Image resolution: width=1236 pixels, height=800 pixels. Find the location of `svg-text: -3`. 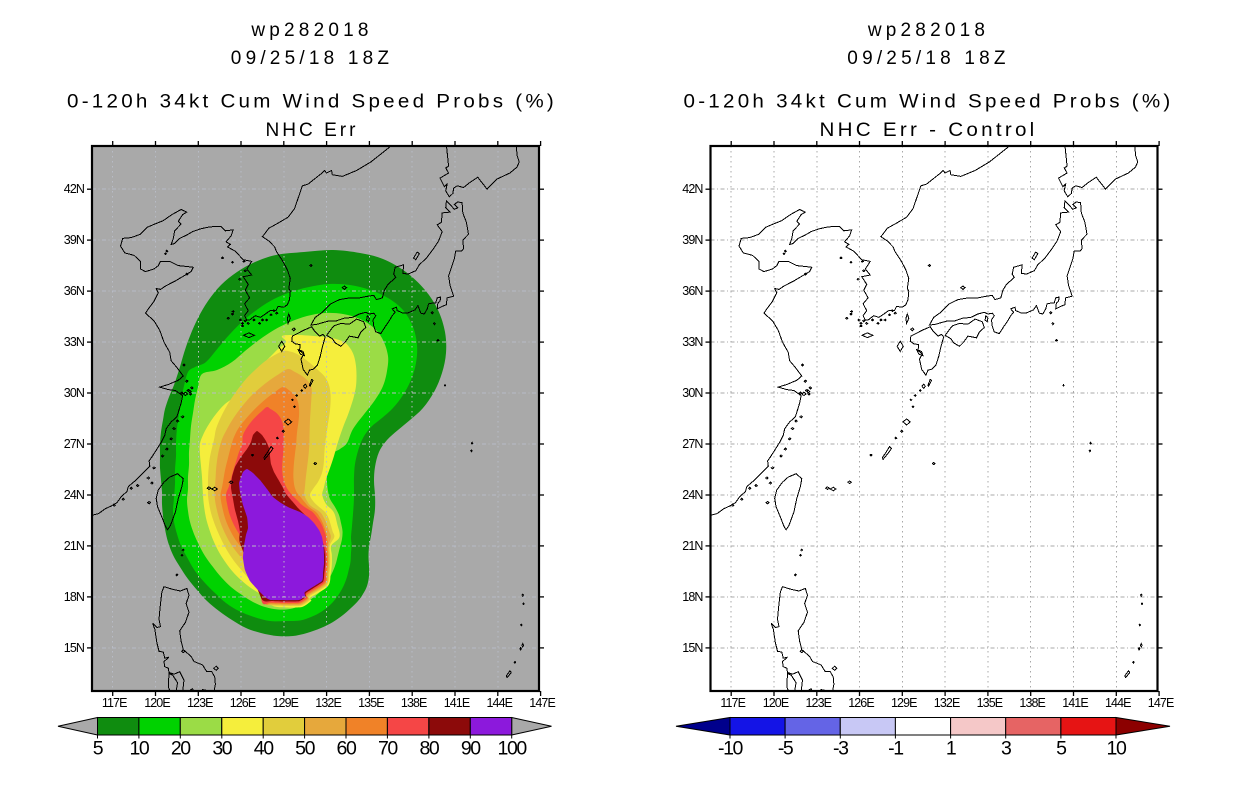

svg-text: -3 is located at coordinates (840, 749).